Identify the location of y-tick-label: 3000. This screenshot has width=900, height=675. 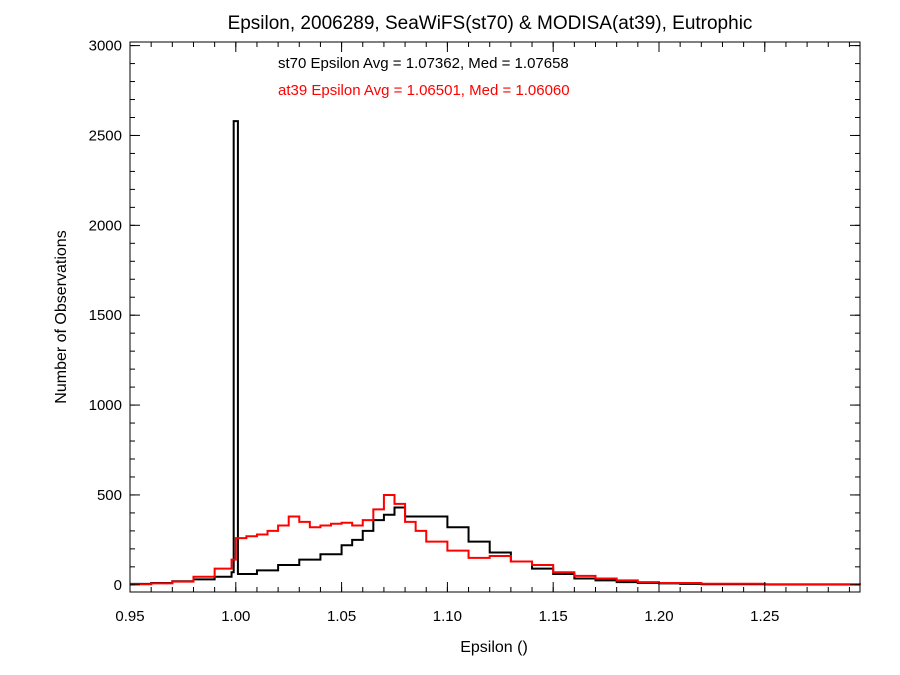
(105, 46).